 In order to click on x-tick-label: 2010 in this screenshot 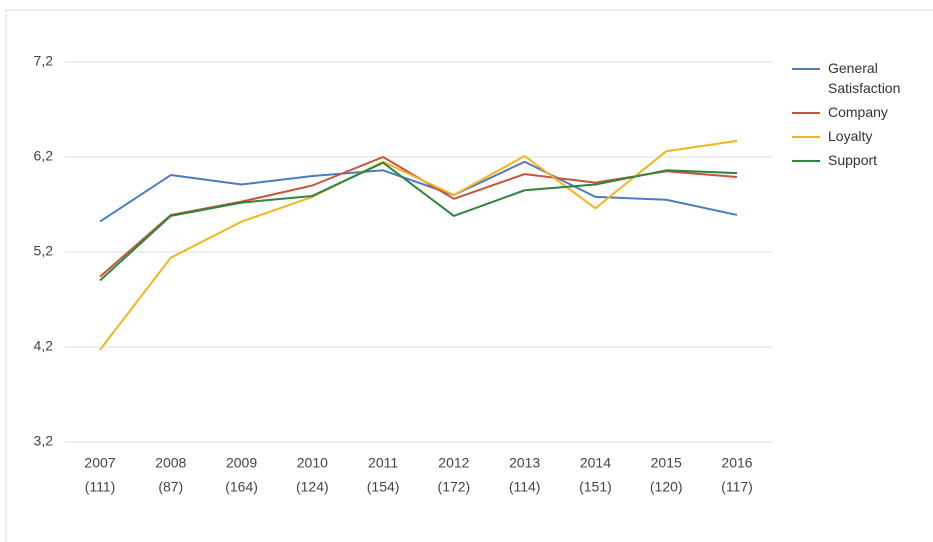, I will do `click(312, 463)`.